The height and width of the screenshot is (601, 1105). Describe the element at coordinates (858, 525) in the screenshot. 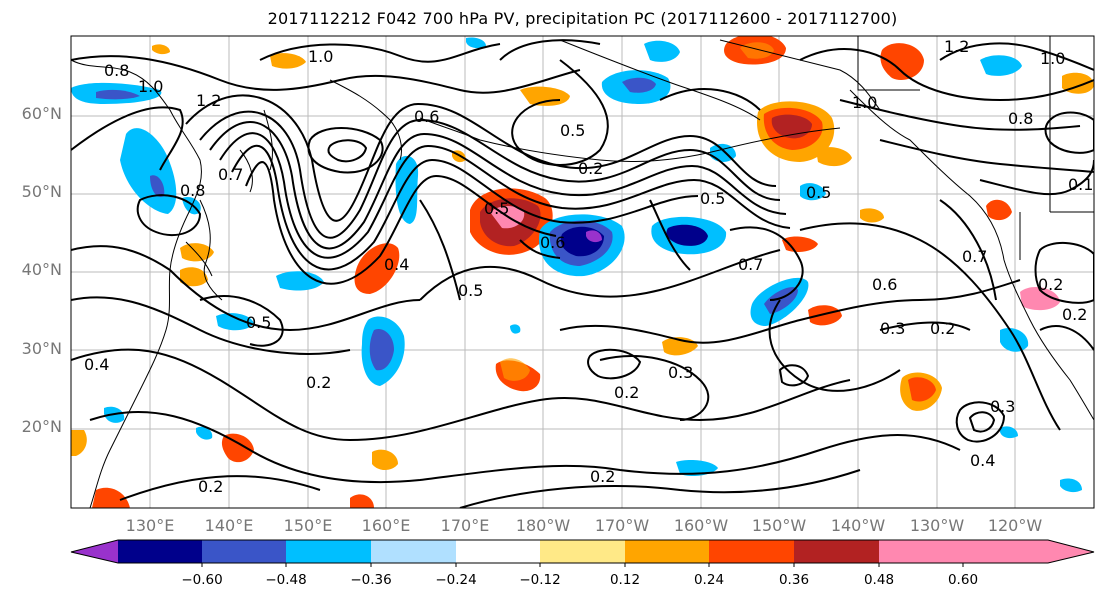

I see `lon-label: 140°W` at that location.